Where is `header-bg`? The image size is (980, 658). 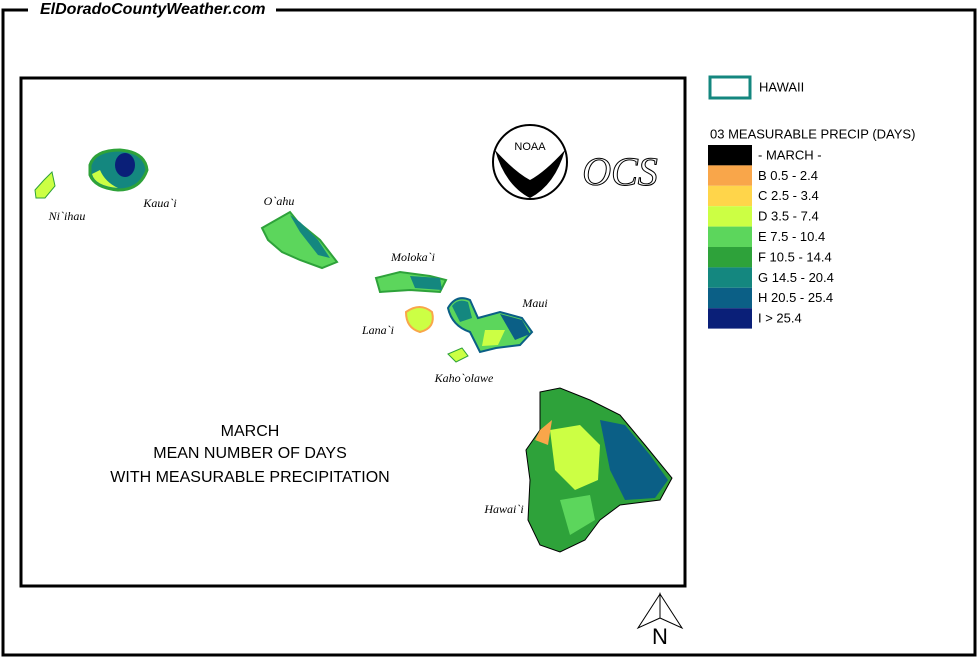 header-bg is located at coordinates (152, 10).